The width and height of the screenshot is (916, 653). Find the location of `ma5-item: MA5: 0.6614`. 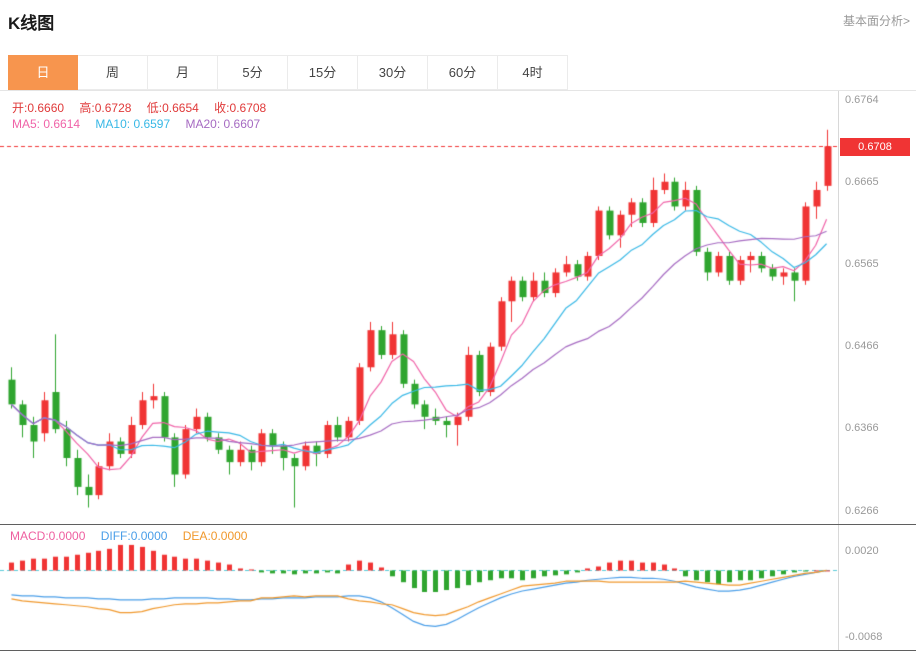

ma5-item: MA5: 0.6614 is located at coordinates (46, 124).